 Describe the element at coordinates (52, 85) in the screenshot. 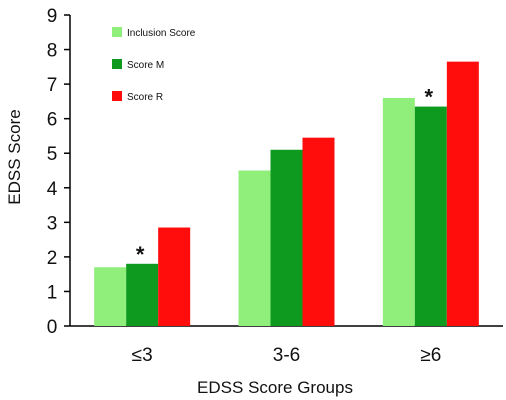

I see `y-tick-label: 7` at that location.